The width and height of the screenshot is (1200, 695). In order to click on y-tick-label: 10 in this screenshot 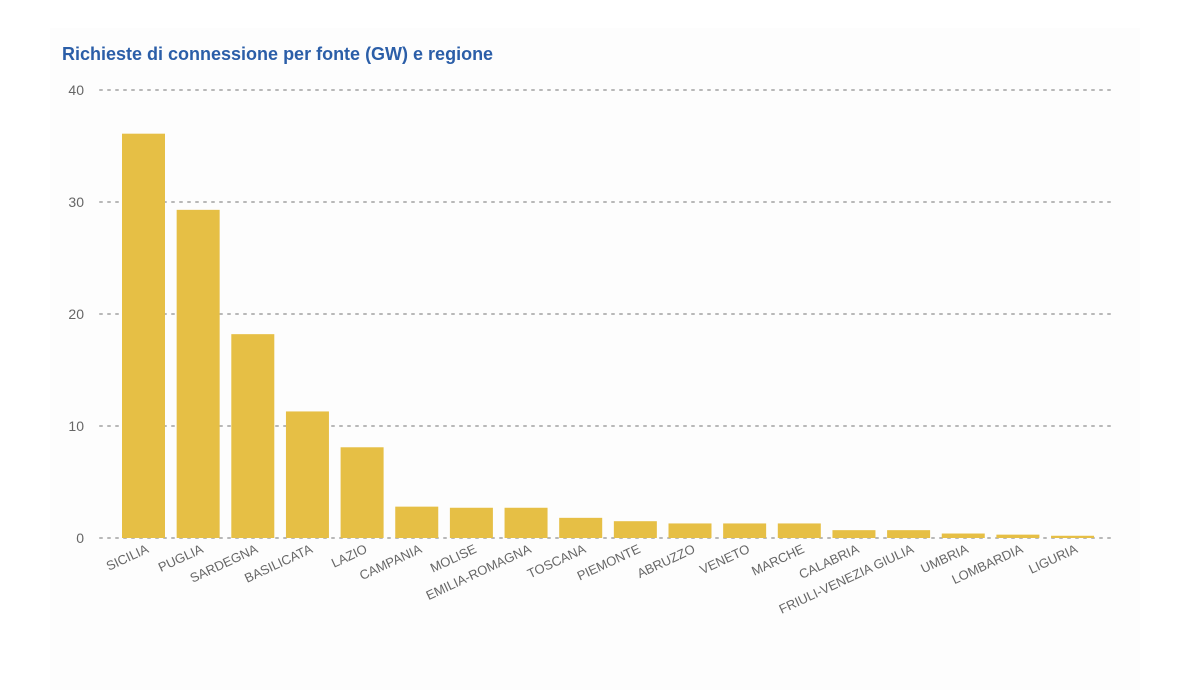, I will do `click(76, 426)`.